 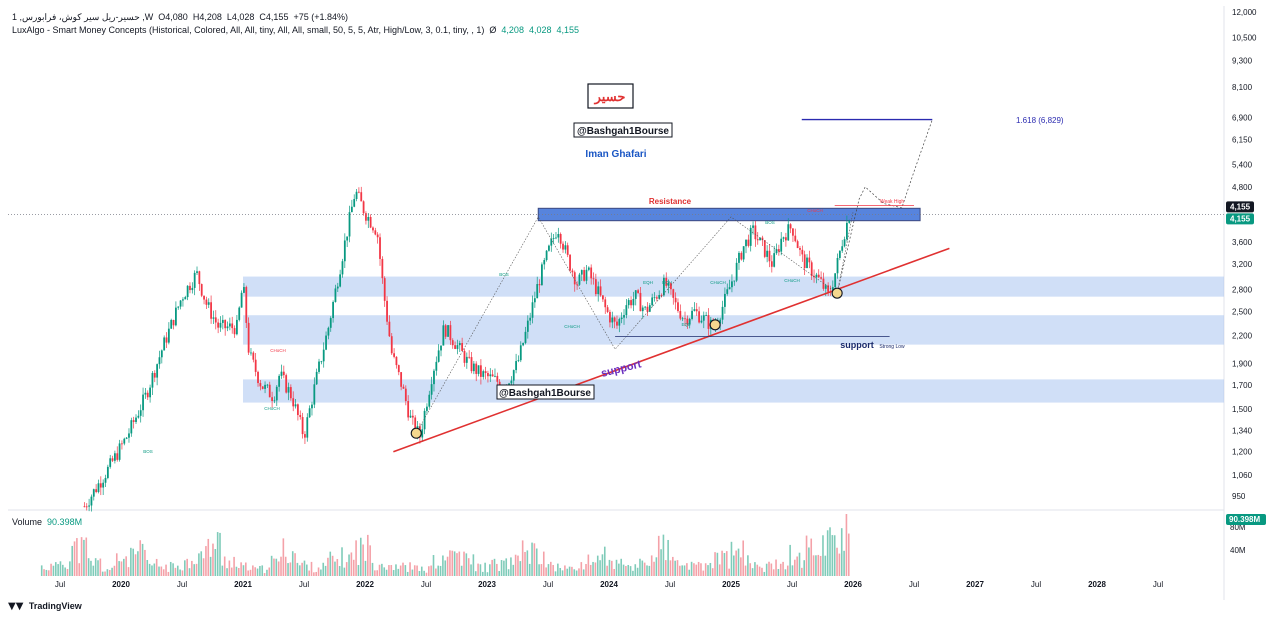 I want to click on volume-legend: Volume 90.398M, so click(x=47, y=522).